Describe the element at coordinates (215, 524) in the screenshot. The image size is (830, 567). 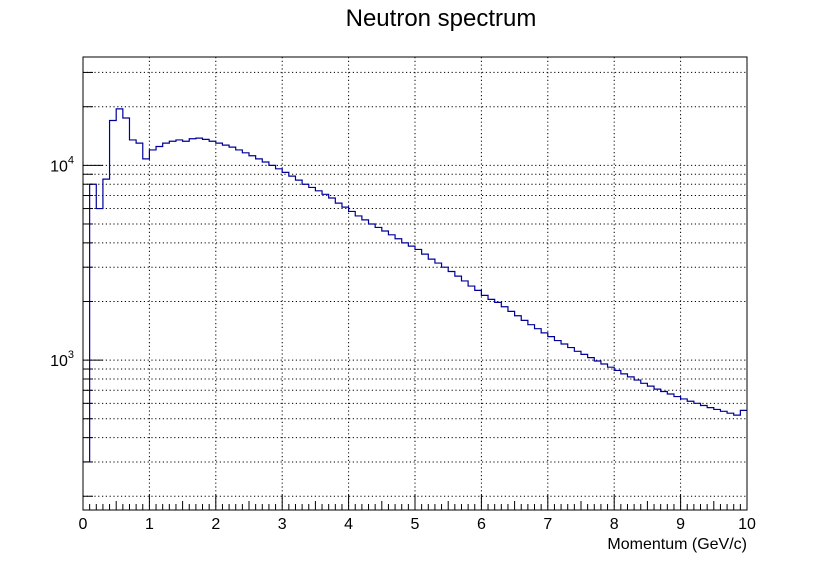
I see `x-tick-label: 2` at that location.